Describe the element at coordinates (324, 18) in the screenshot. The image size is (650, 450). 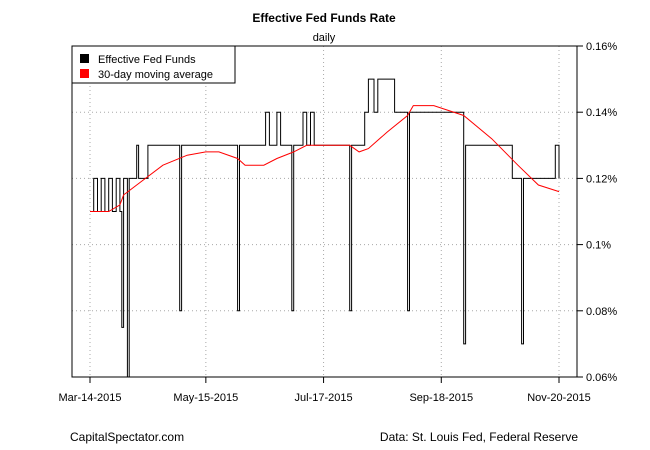
I see `chart-title: Effective Fed Funds Rate` at that location.